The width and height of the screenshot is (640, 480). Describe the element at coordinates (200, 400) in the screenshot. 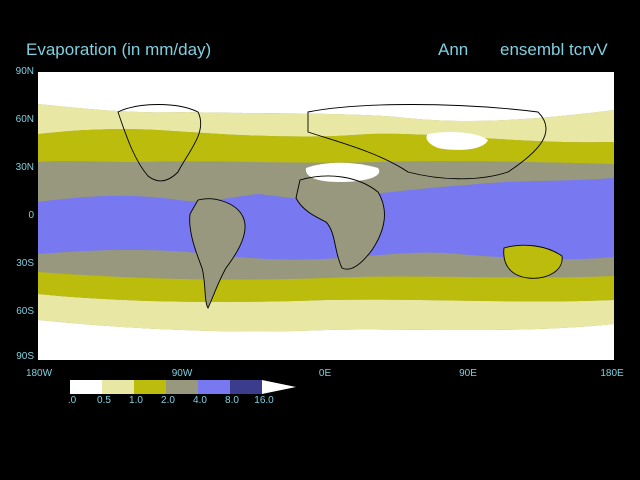

I see `legend-label: 4.0` at that location.